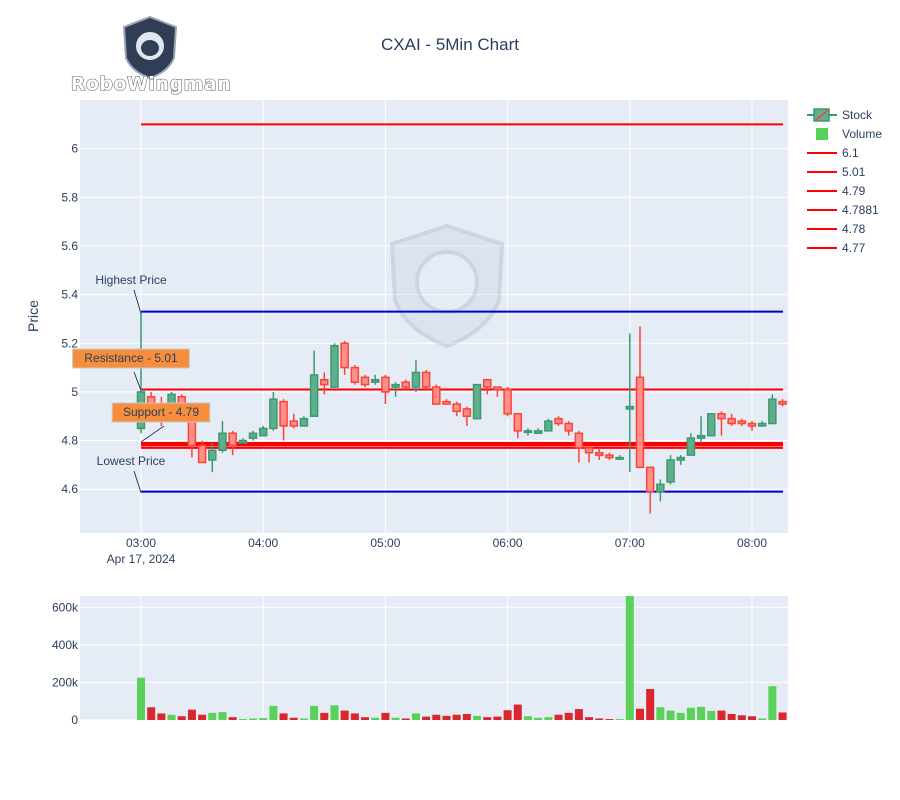  Describe the element at coordinates (385, 543) in the screenshot. I see `x-tick-label: 05:00` at that location.